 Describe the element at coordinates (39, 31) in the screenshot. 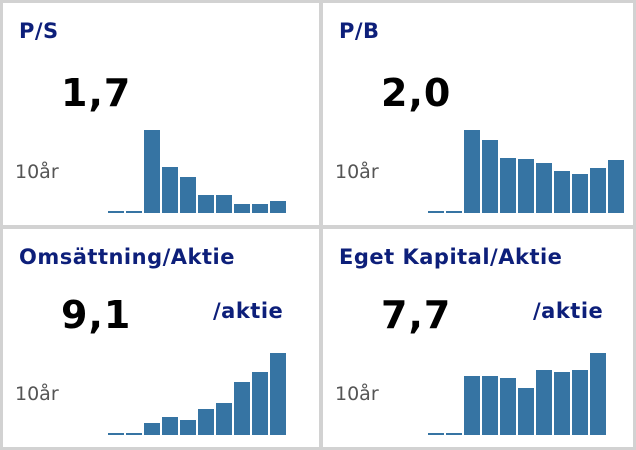

I see `card-title: P/S` at that location.